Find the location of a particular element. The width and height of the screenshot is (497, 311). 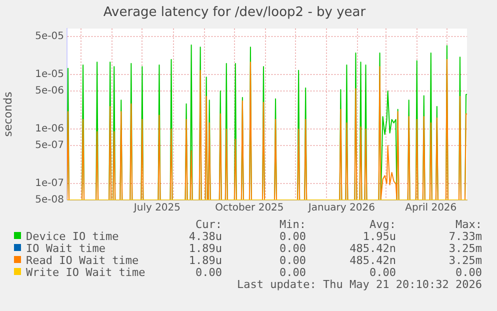

x-tick-label: April 2026 is located at coordinates (431, 208).